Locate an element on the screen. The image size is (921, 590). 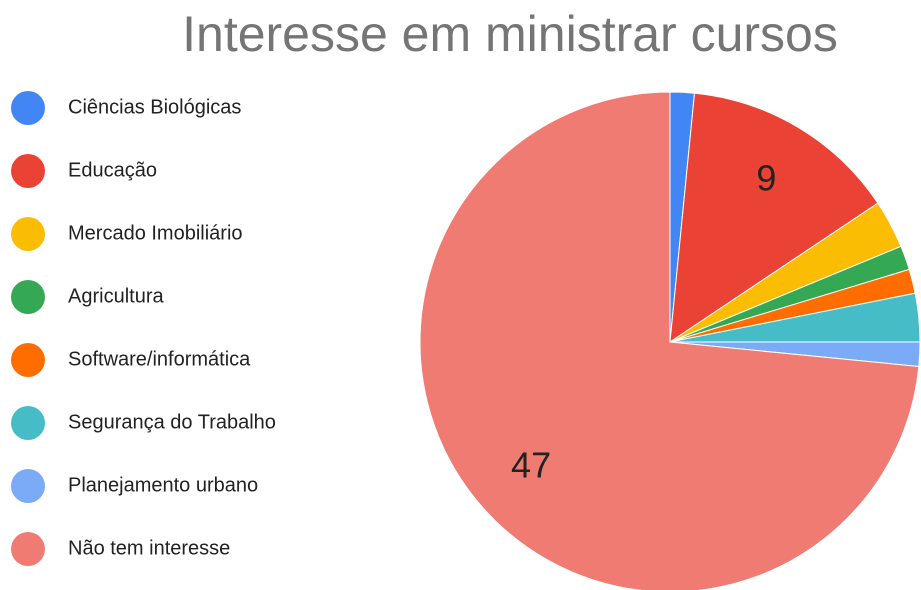
legend-label: Educação is located at coordinates (112, 170).